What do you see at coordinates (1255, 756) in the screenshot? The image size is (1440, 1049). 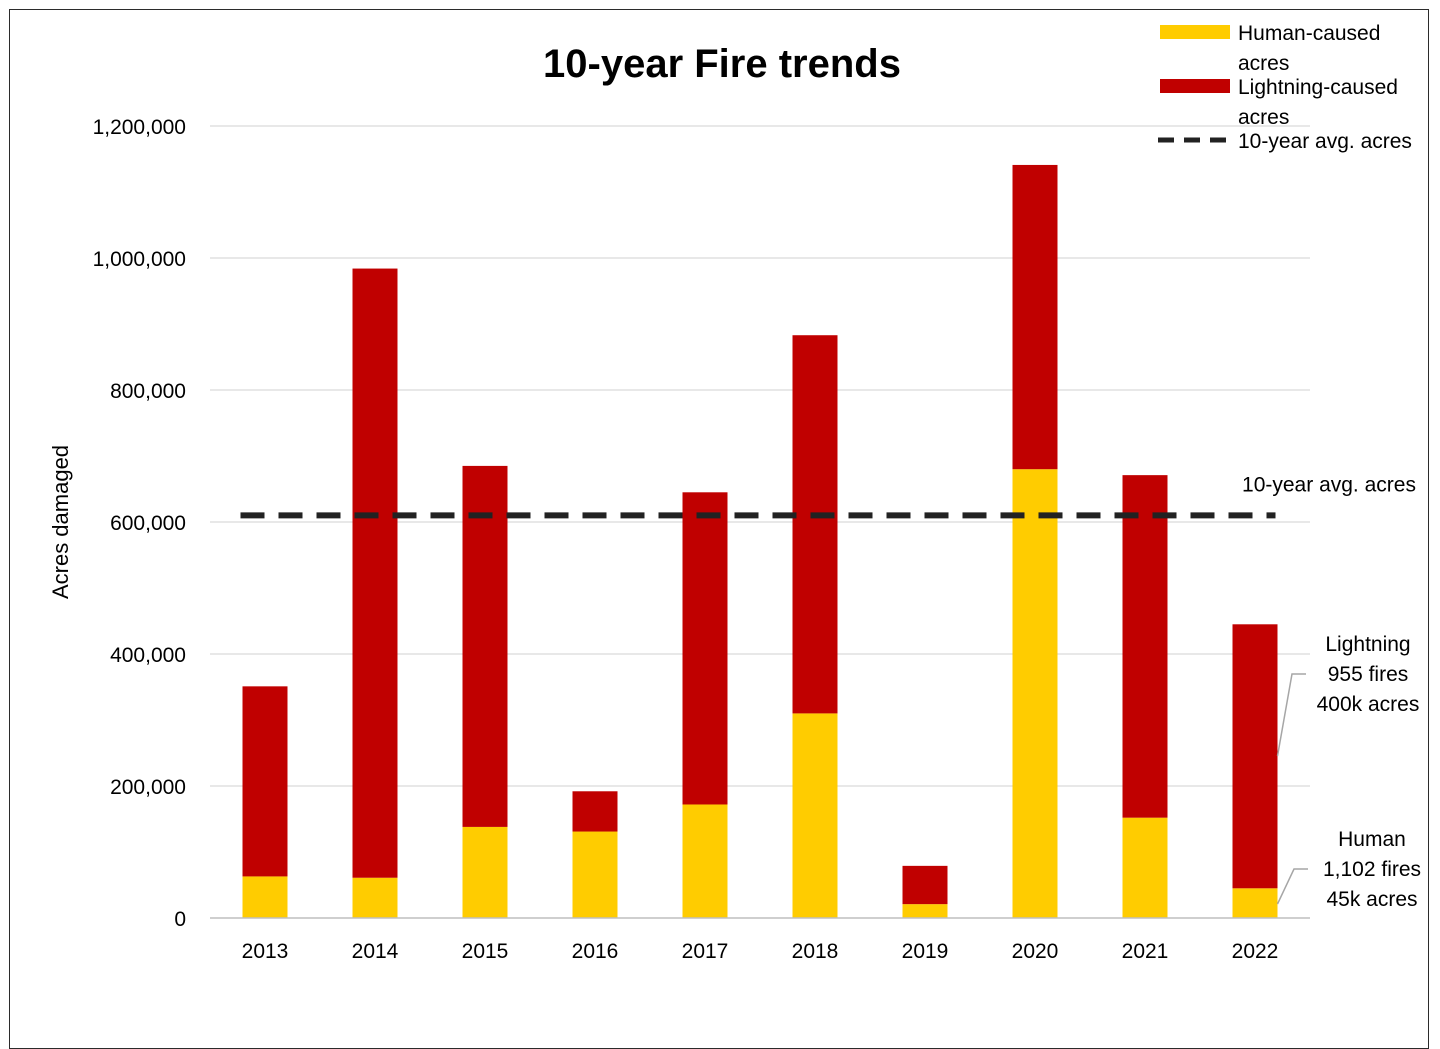 I see `lightning-bar-2022` at bounding box center [1255, 756].